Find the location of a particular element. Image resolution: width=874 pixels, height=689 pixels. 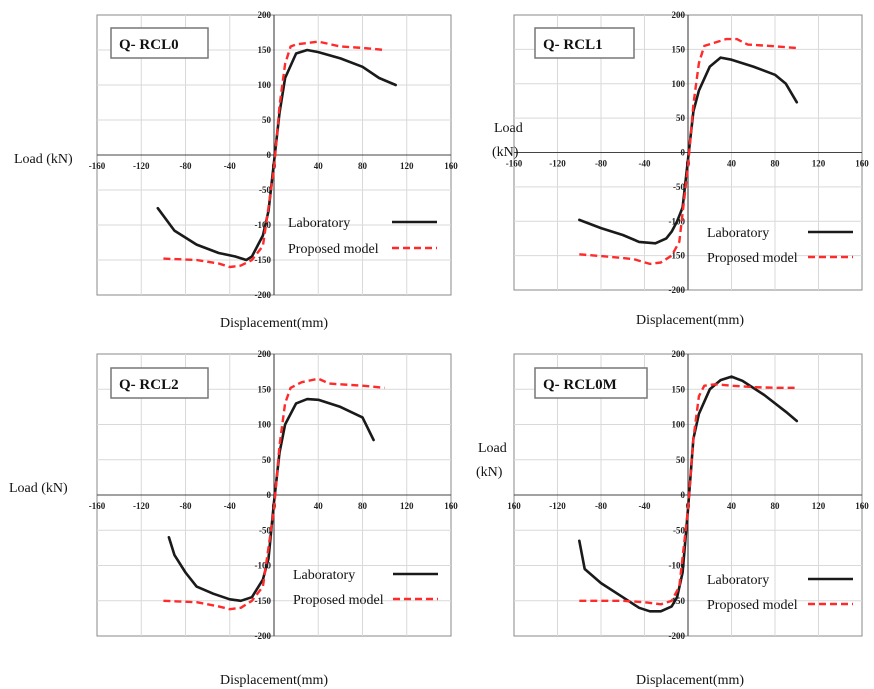

panel-title: Q- RCL1 is located at coordinates (573, 45).